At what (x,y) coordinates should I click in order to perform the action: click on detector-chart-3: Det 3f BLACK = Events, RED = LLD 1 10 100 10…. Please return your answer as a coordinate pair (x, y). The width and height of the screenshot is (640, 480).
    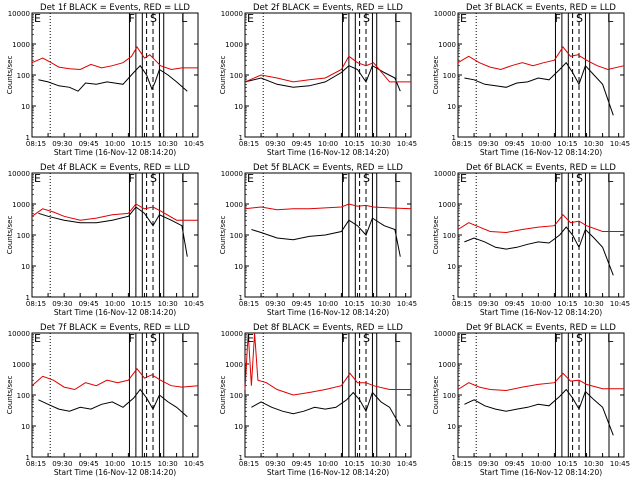
    Looking at the image, I should click on (531, 80).